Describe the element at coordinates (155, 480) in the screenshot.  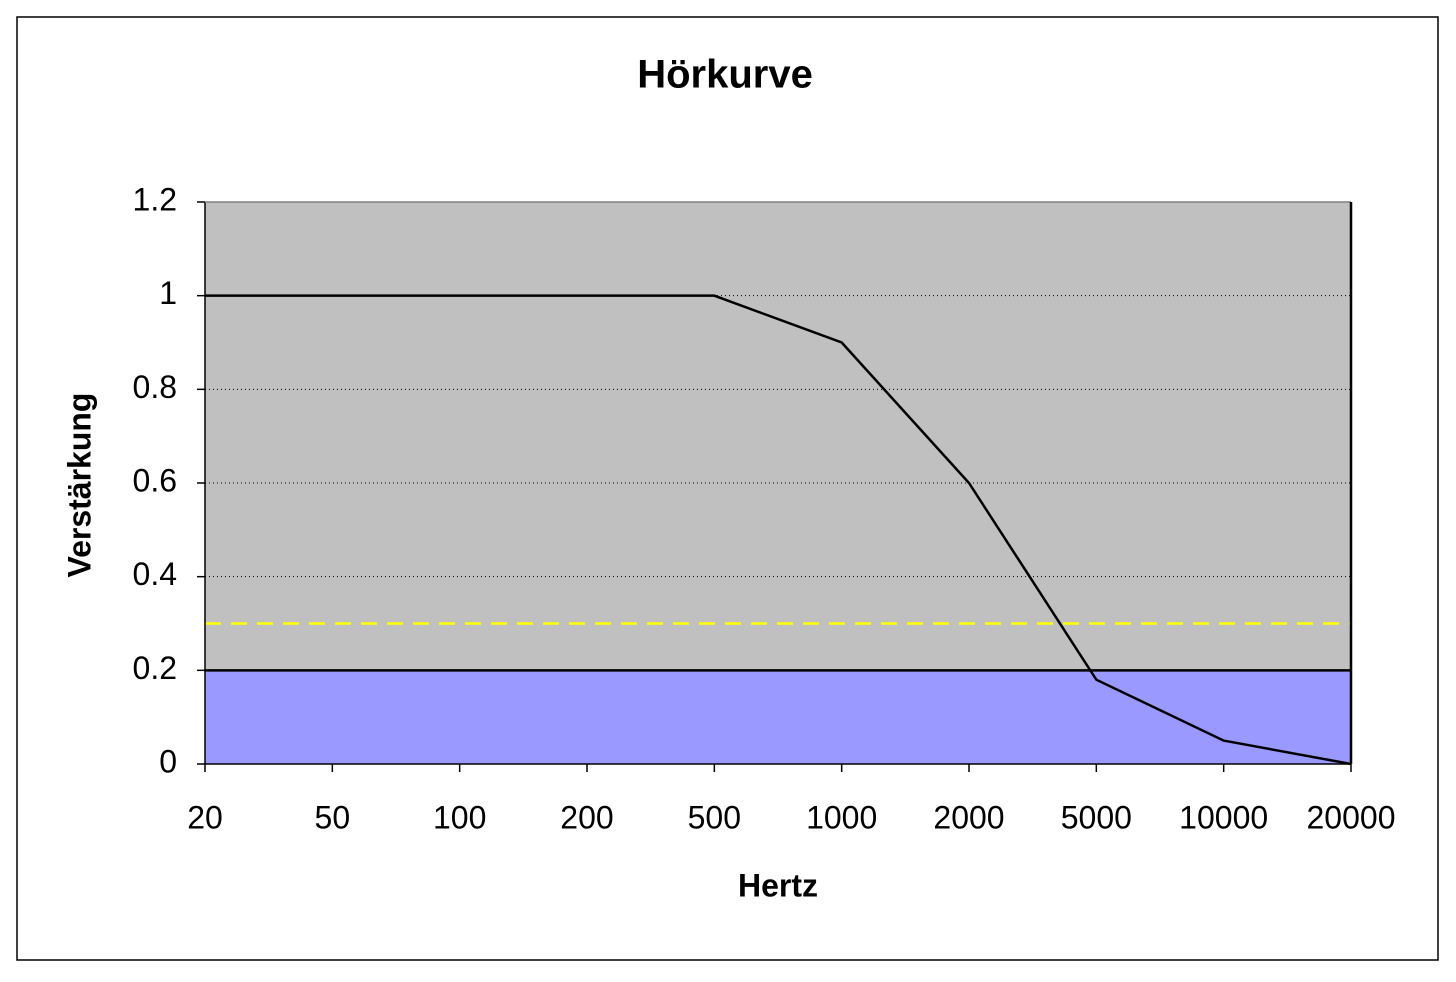
I see `y-tick-label: 0.6` at that location.